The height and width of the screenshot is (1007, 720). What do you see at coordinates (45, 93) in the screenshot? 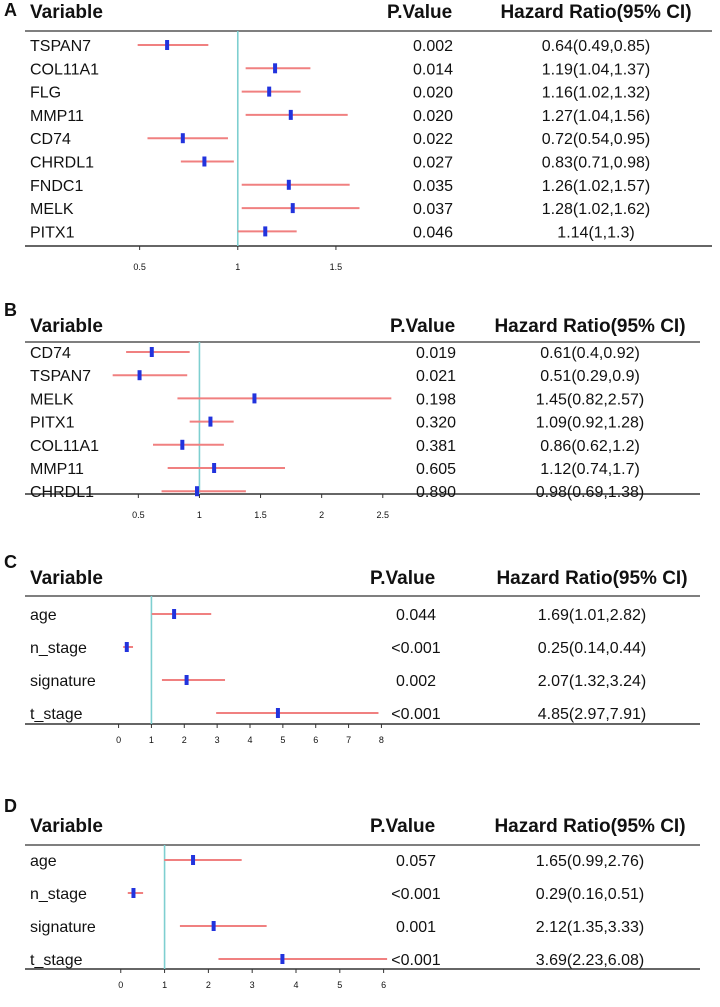
I see `panel-a-row-flg-variable: FLG` at bounding box center [45, 93].